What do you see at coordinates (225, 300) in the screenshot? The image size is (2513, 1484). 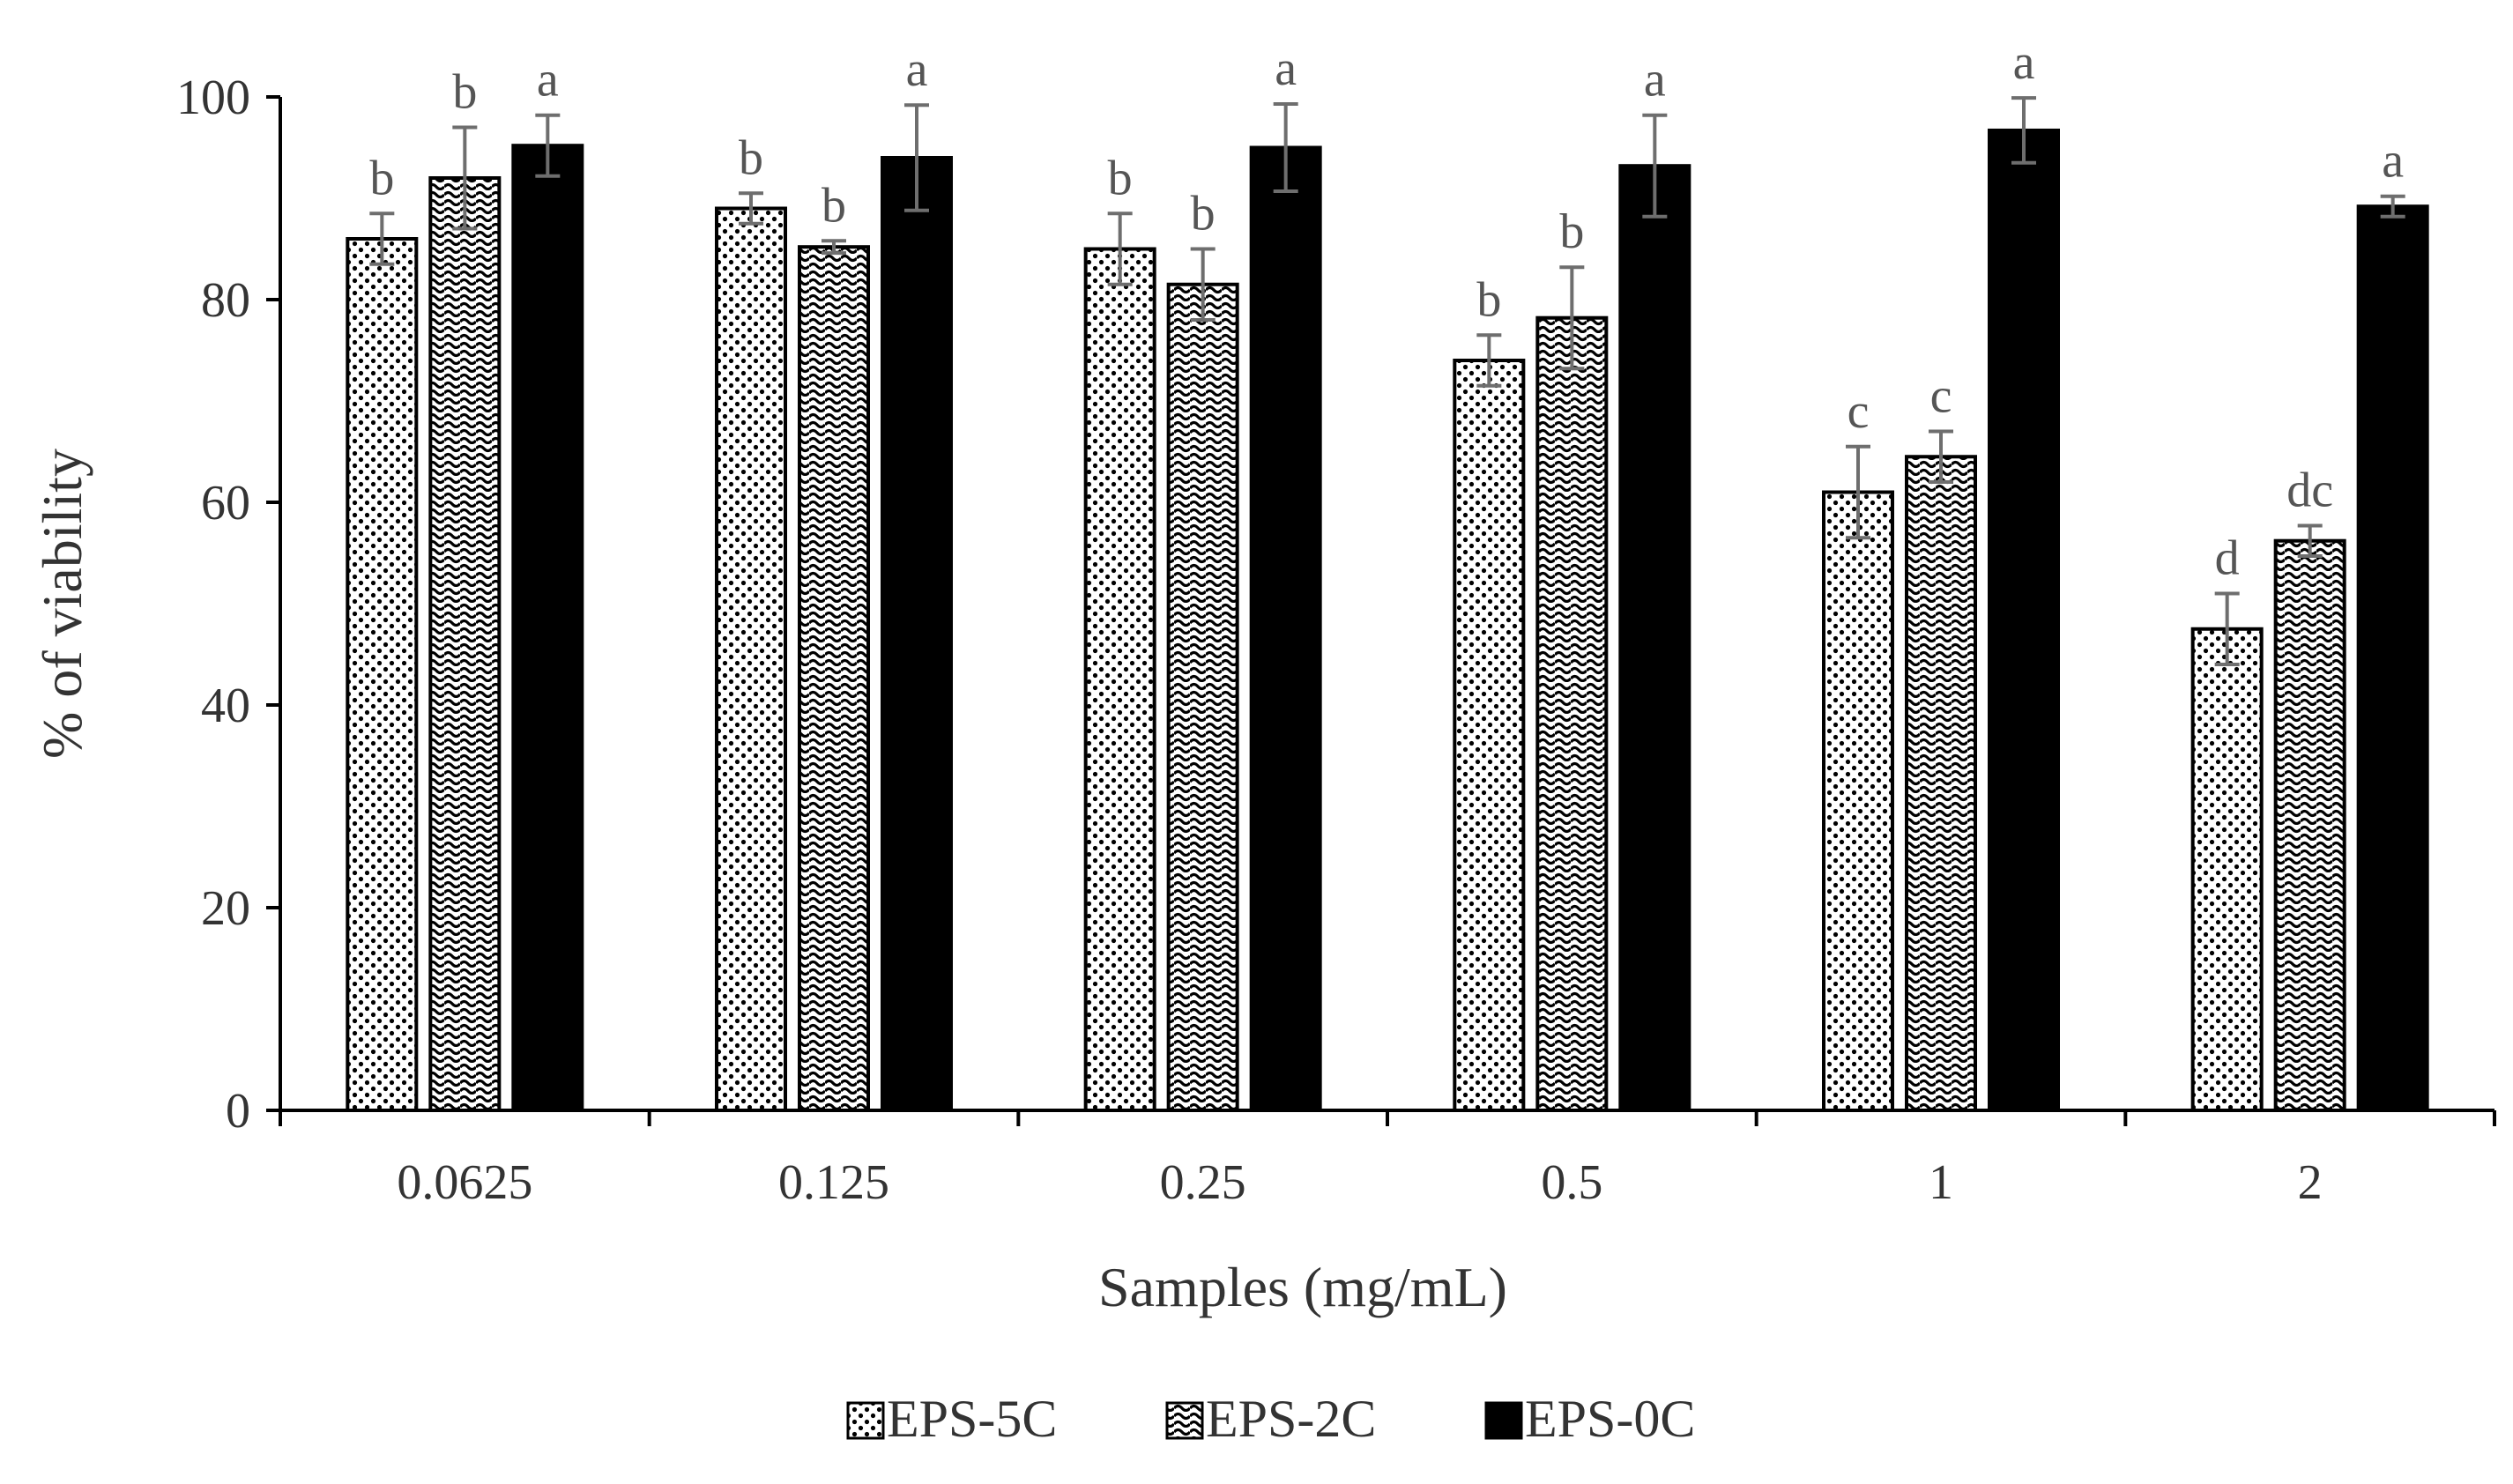 I see `y-tick-label: 80` at bounding box center [225, 300].